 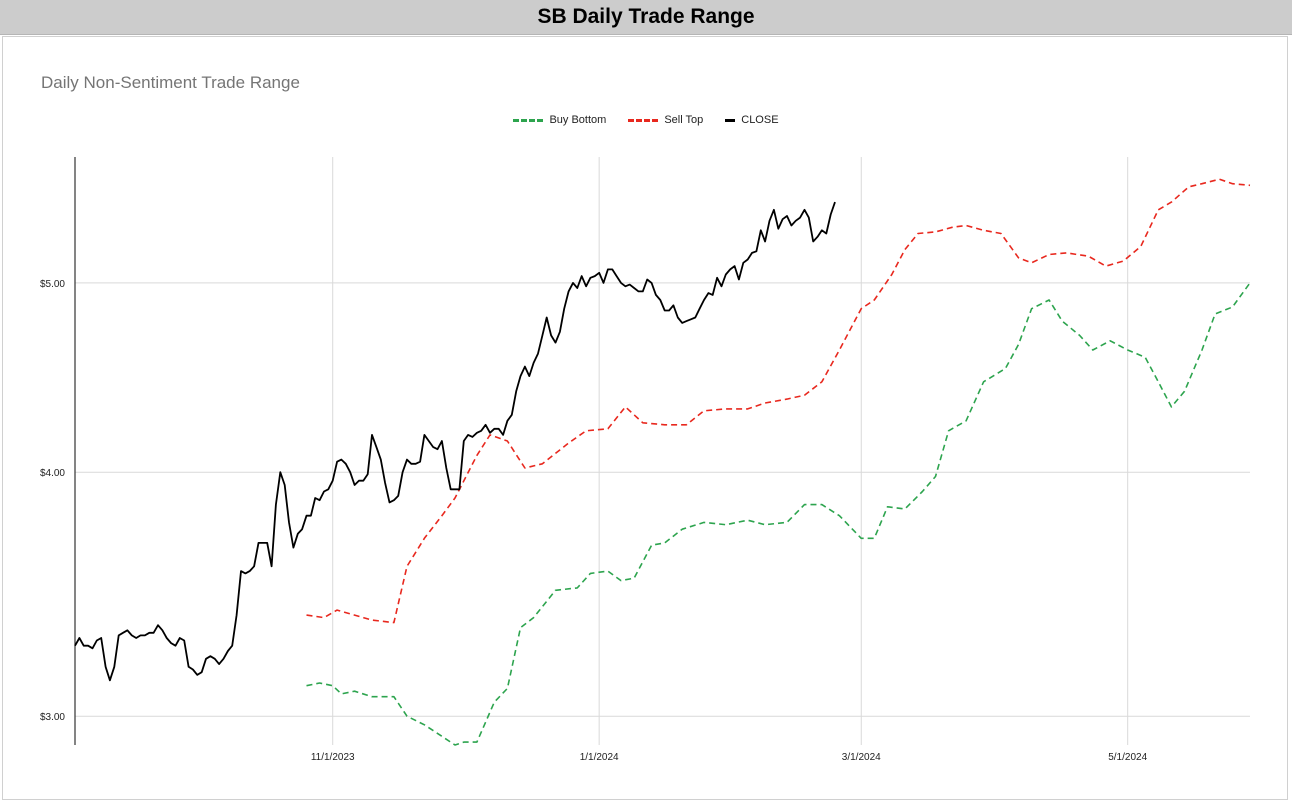 I want to click on x-tick-label: 11/1/2023, so click(x=333, y=757).